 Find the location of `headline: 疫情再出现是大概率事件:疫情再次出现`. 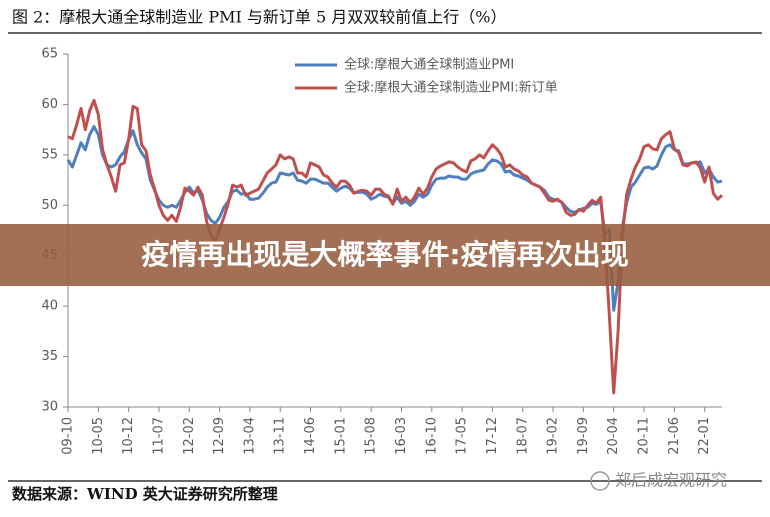

headline: 疫情再出现是大概率事件:疫情再次出现 is located at coordinates (384, 254).